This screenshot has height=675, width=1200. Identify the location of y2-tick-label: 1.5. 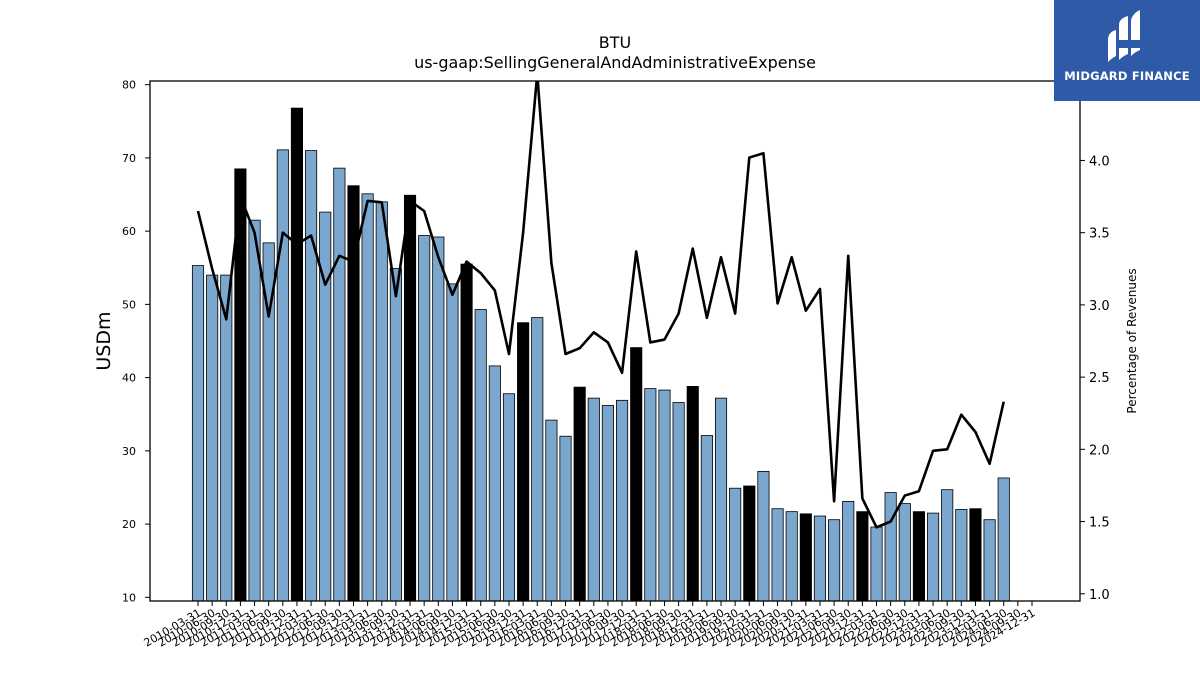
(1099, 523).